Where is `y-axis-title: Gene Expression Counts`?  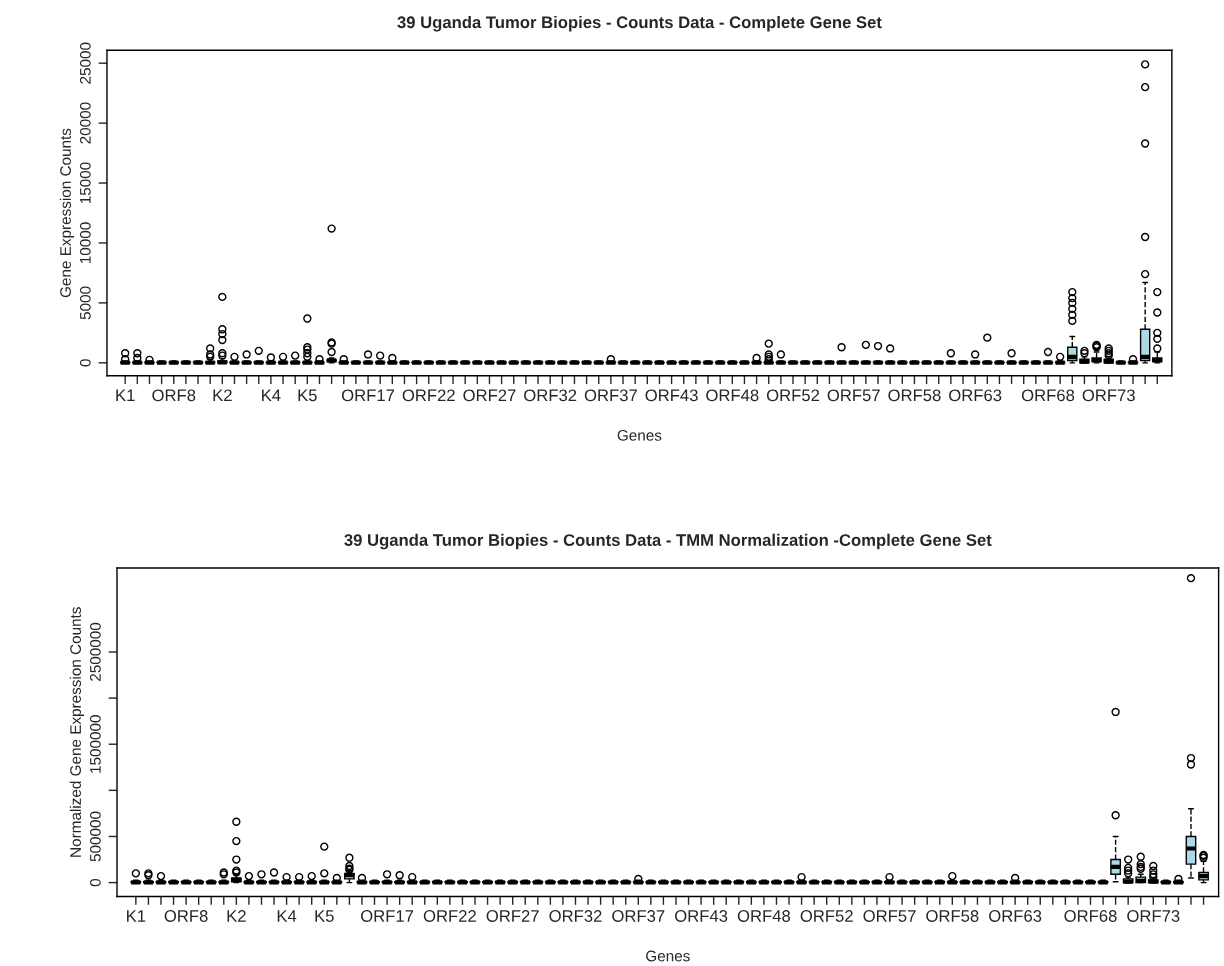 y-axis-title: Gene Expression Counts is located at coordinates (66, 213).